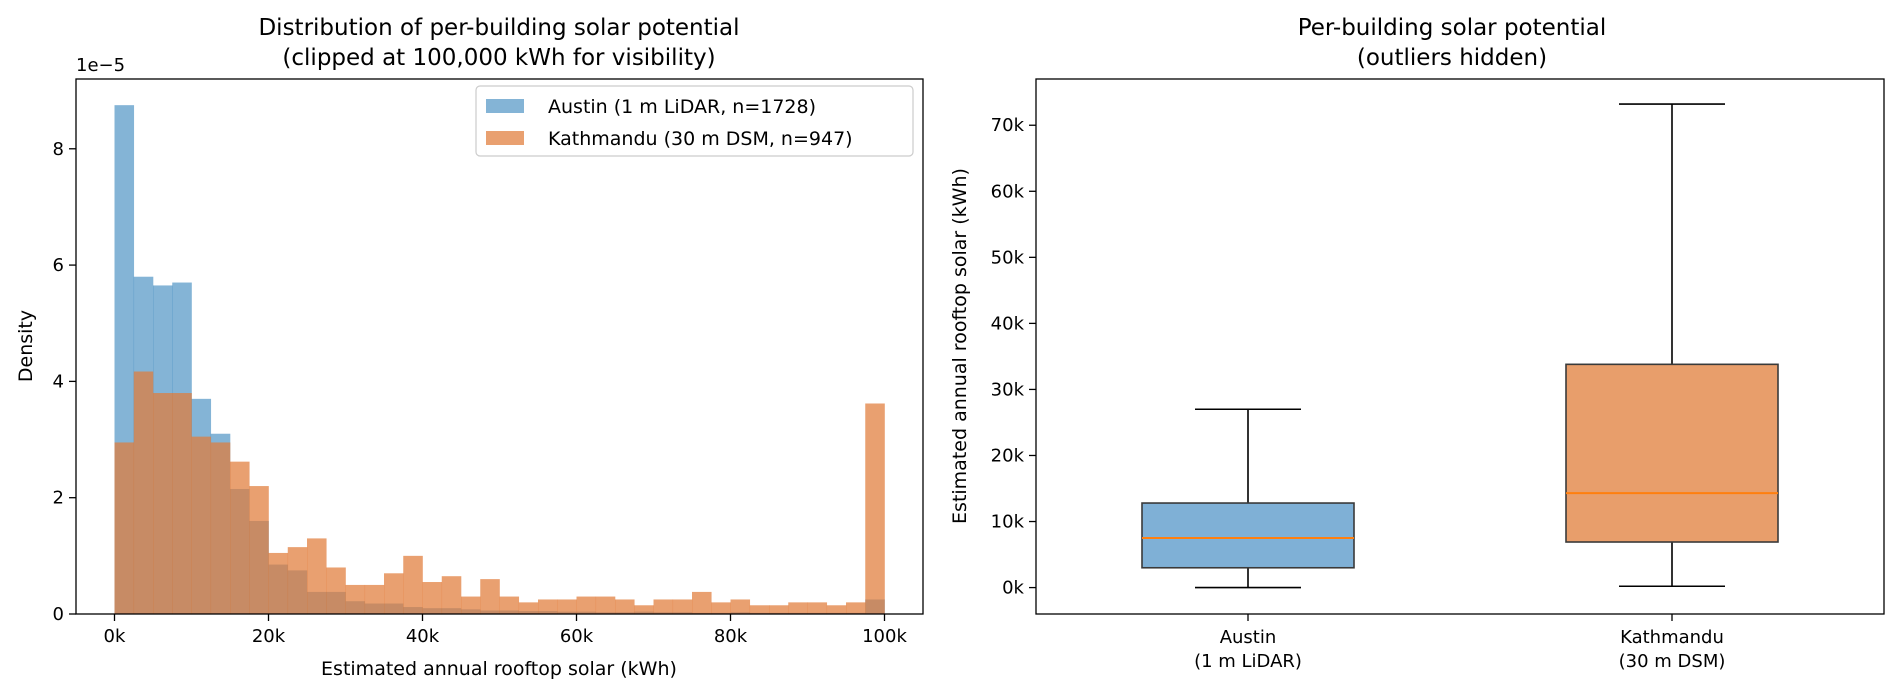 The height and width of the screenshot is (693, 1901). What do you see at coordinates (1248, 637) in the screenshot?
I see `boxplot-x-tick-label: Austin` at bounding box center [1248, 637].